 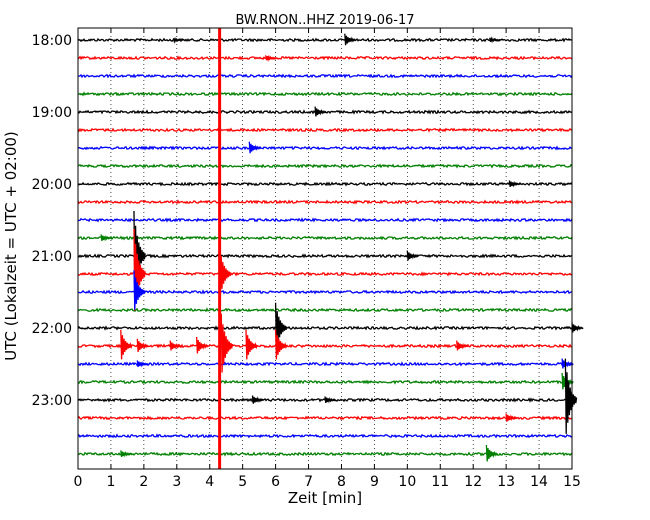 I want to click on x-tick-label: 1, so click(x=110, y=482).